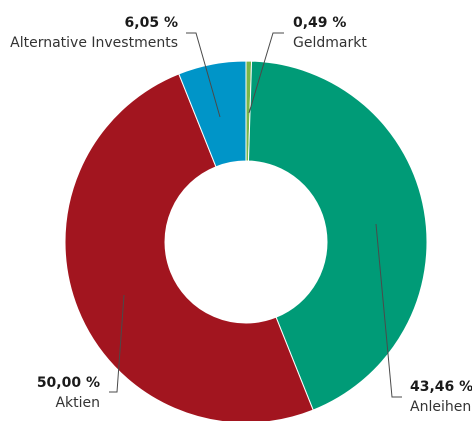  What do you see at coordinates (203, 75) in the screenshot?
I see `leader-line-alternative` at bounding box center [203, 75].